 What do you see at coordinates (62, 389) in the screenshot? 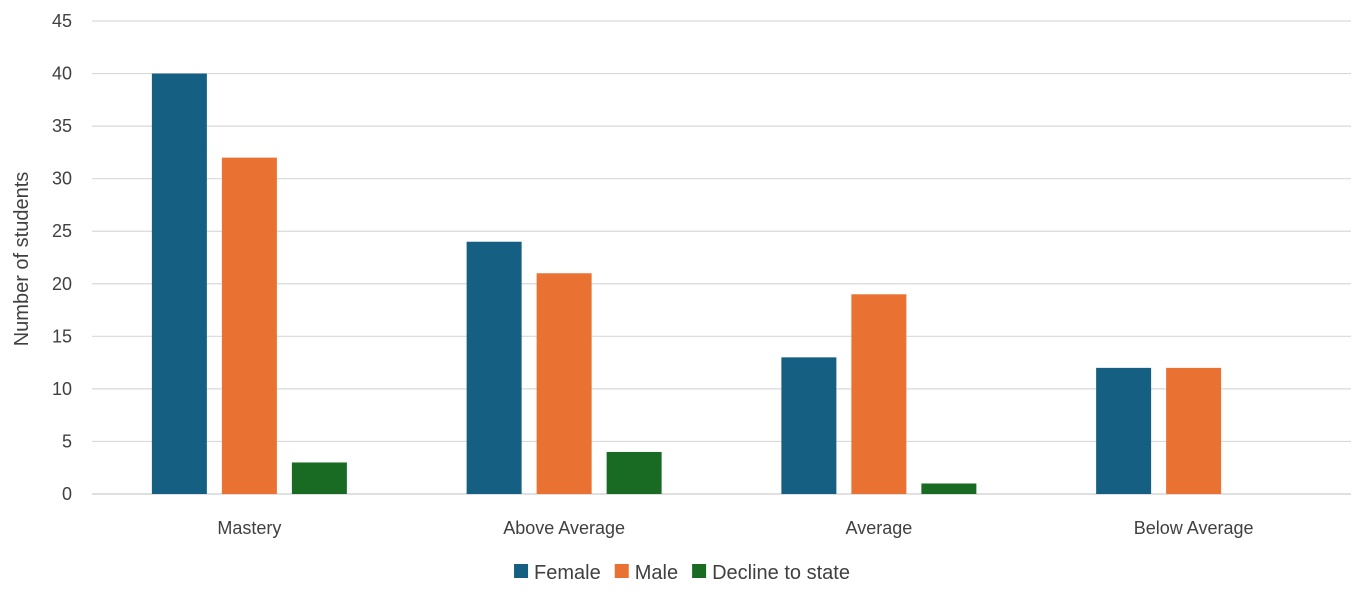
I see `y-tick-label: 10` at bounding box center [62, 389].